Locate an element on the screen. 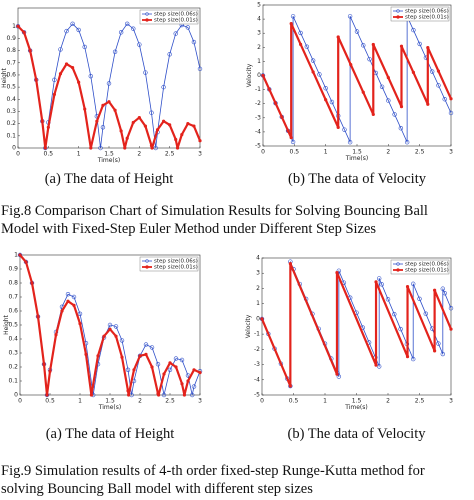 The image size is (474, 500). x-tick-label: 3 is located at coordinates (451, 152).